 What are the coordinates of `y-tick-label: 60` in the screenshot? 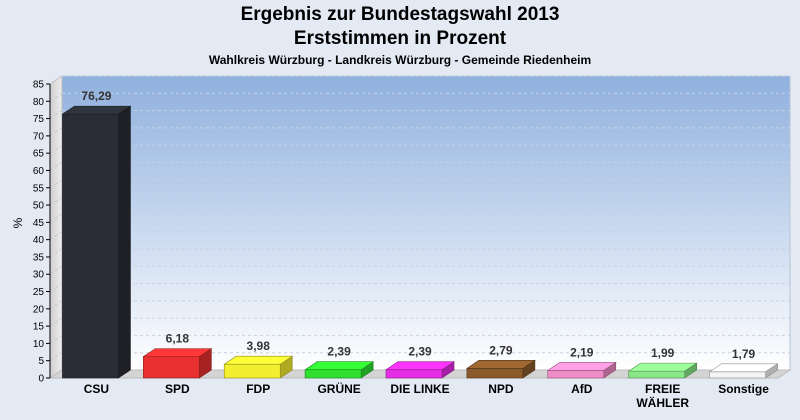 It's located at (39, 171).